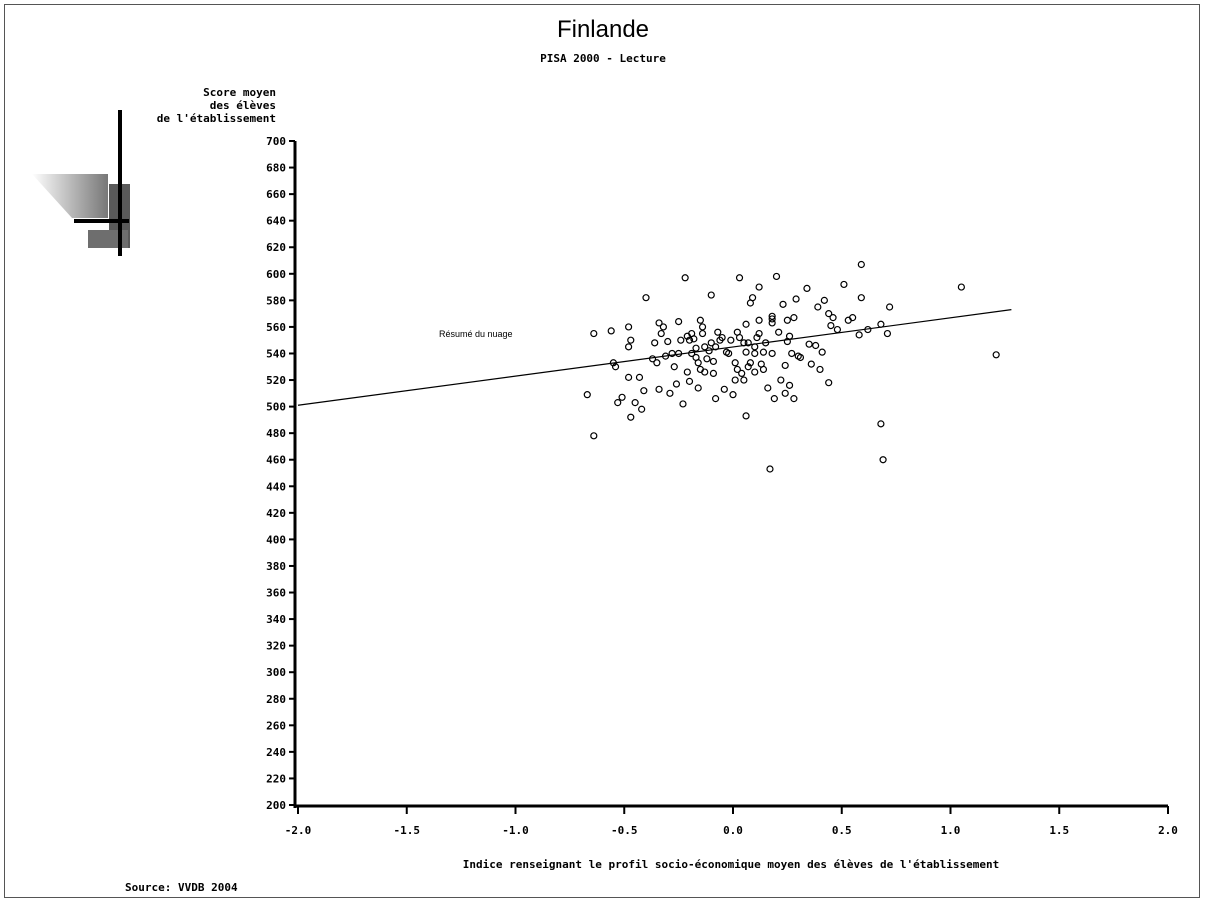 The width and height of the screenshot is (1206, 900). Describe the element at coordinates (276, 539) in the screenshot. I see `y-tick-label: 400` at that location.